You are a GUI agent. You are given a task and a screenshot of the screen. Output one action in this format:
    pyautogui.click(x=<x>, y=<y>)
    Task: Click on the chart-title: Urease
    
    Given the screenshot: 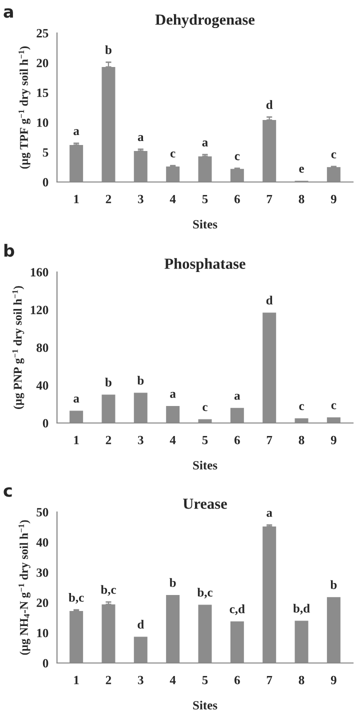 What is the action you would take?
    pyautogui.click(x=205, y=503)
    